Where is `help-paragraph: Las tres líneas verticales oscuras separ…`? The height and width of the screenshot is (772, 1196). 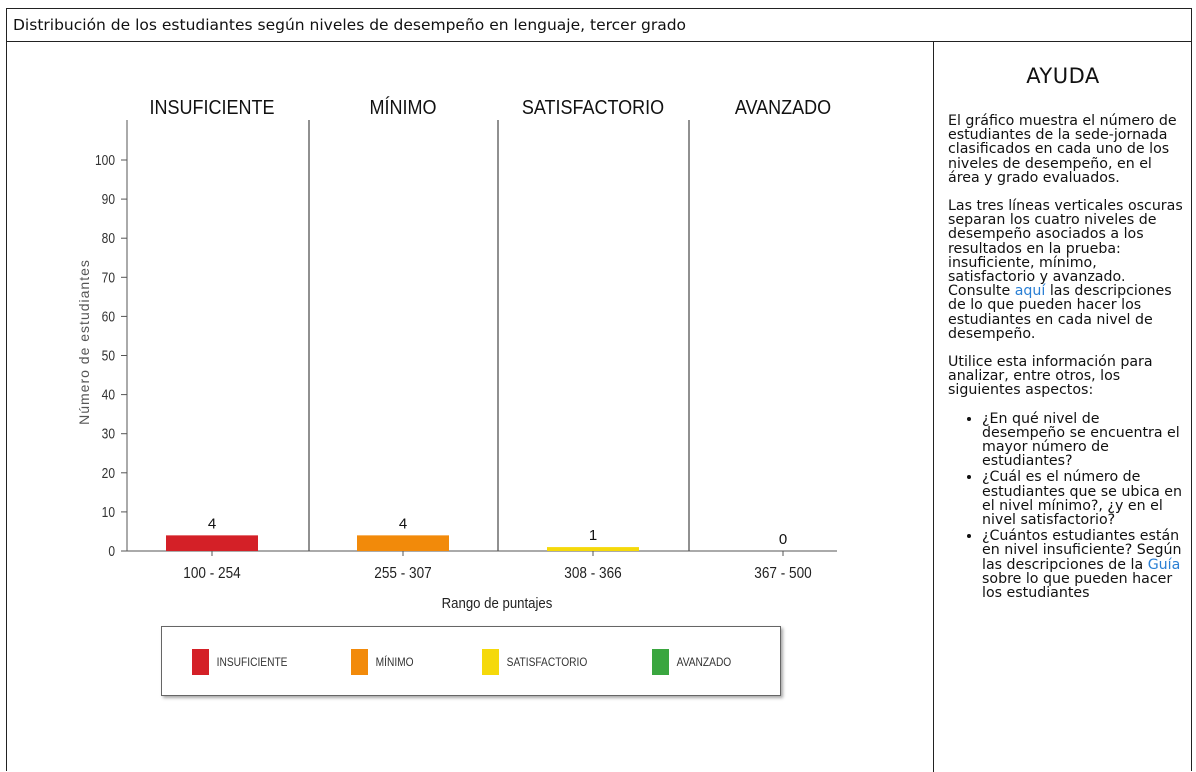
help-paragraph: Las tres líneas verticales oscuras separ… is located at coordinates (1067, 270).